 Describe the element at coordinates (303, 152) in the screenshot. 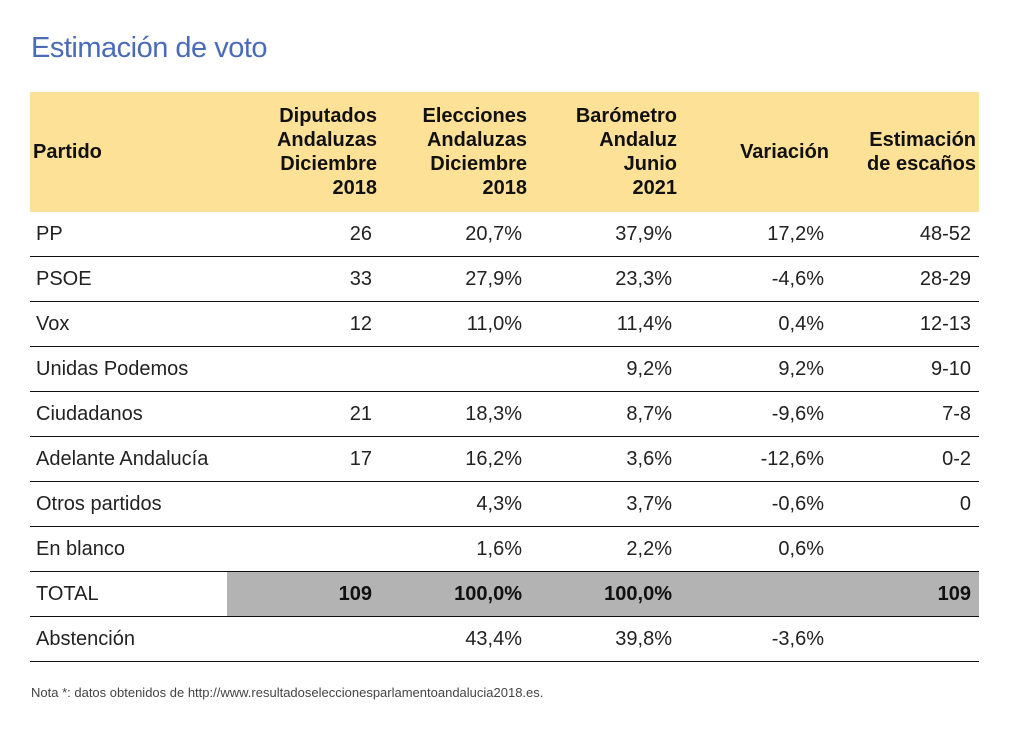

I see `column-header: Diputados Andaluzas Diciembre 2018` at that location.